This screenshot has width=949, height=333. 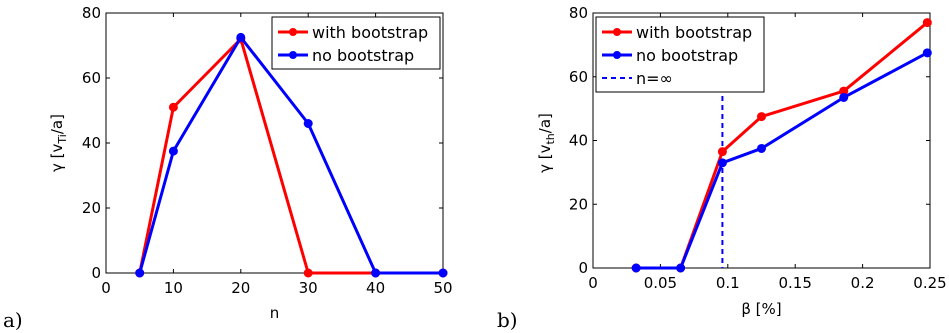 I want to click on legend: with bootstrap no bootstrap, so click(x=356, y=43).